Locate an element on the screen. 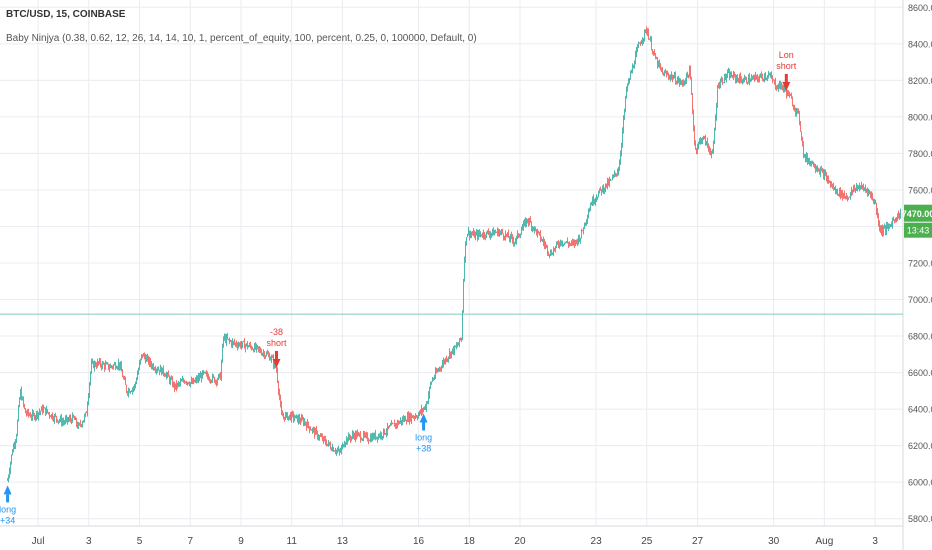 The width and height of the screenshot is (932, 550). countdown-label: 13:43 is located at coordinates (918, 231).